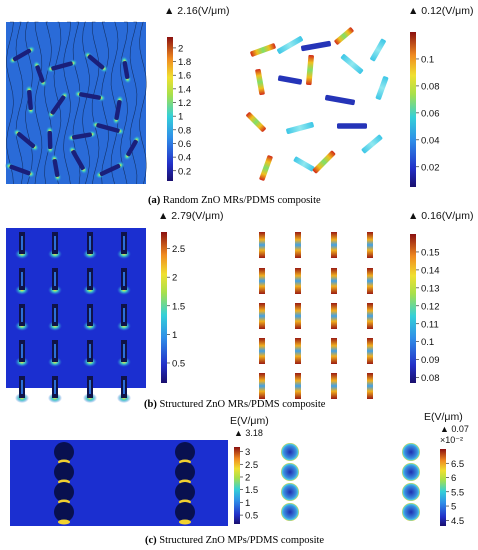 Image resolution: width=478 pixels, height=550 pixels. I want to click on colorbar-tick-label: 0.8, so click(184, 130).